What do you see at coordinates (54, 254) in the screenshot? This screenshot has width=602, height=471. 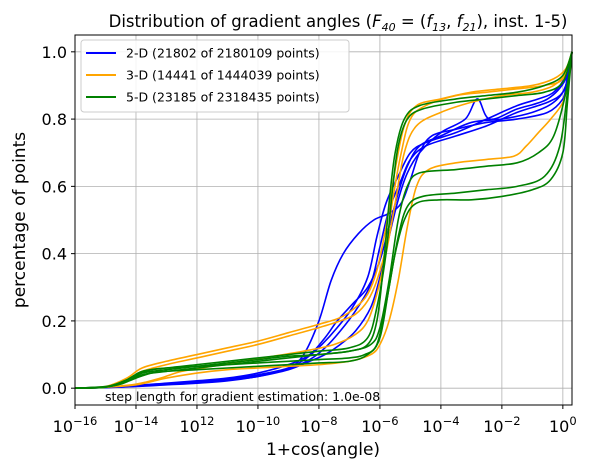 I see `y-tick-label: 0.4` at bounding box center [54, 254].